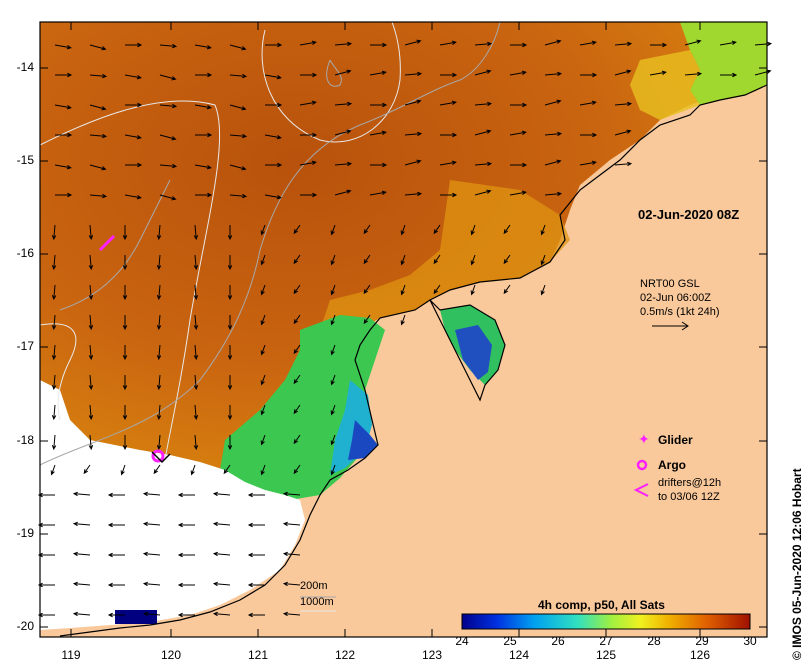 The height and width of the screenshot is (672, 809). Describe the element at coordinates (689, 214) in the screenshot. I see `timestamp-label: 02-Jun-2020 08Z` at that location.